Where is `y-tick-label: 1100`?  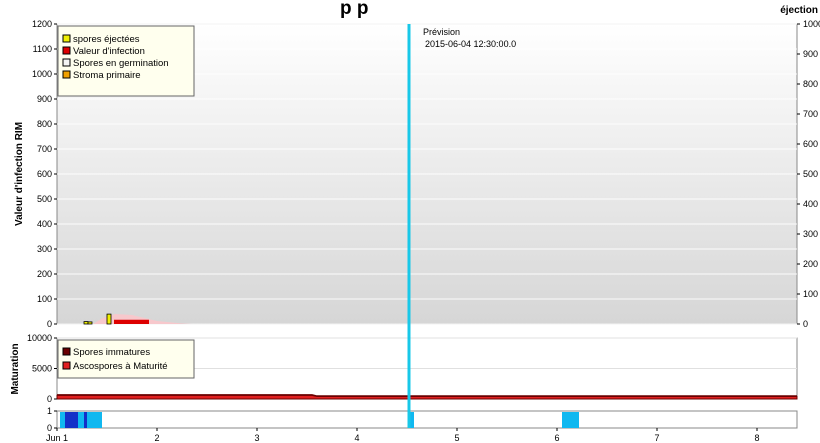
y-tick-label: 1100 is located at coordinates (42, 49).